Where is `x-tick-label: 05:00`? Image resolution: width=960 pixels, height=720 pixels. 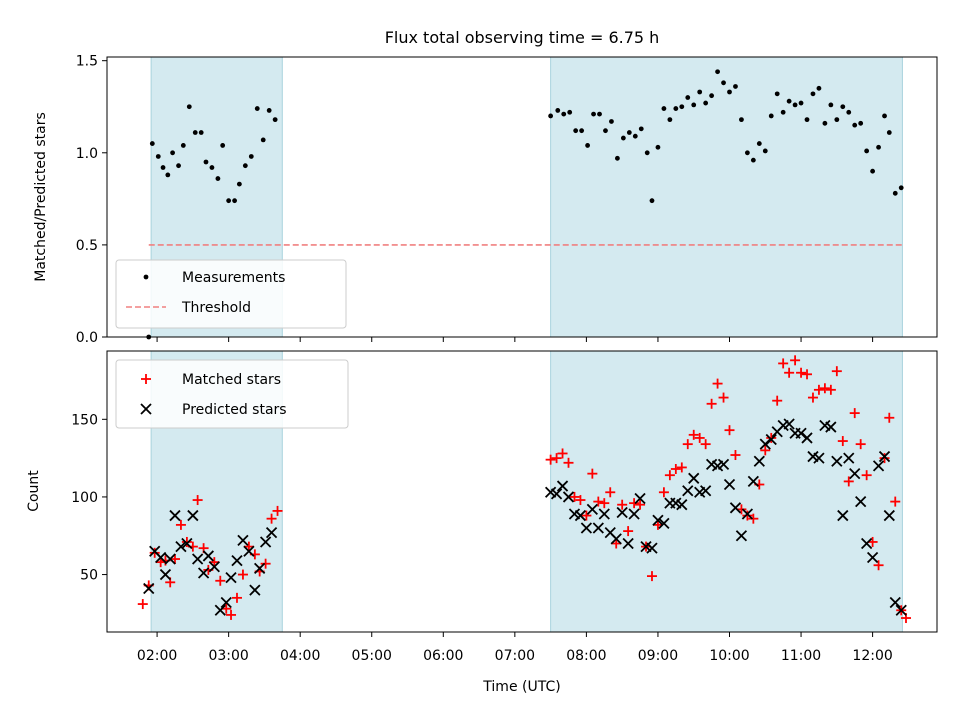 x-tick-label: 05:00 is located at coordinates (372, 656).